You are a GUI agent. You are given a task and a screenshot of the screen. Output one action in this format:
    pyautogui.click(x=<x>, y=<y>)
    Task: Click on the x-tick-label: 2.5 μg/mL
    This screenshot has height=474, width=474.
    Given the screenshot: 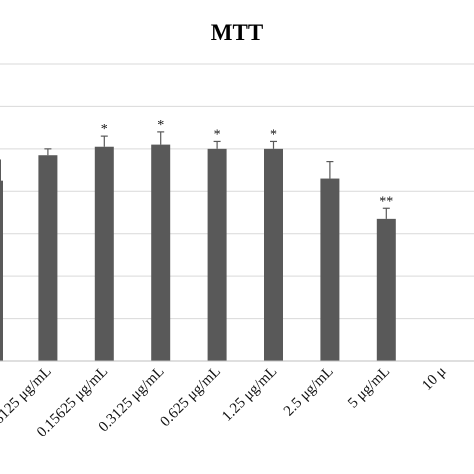 What is the action you would take?
    pyautogui.click(x=309, y=392)
    